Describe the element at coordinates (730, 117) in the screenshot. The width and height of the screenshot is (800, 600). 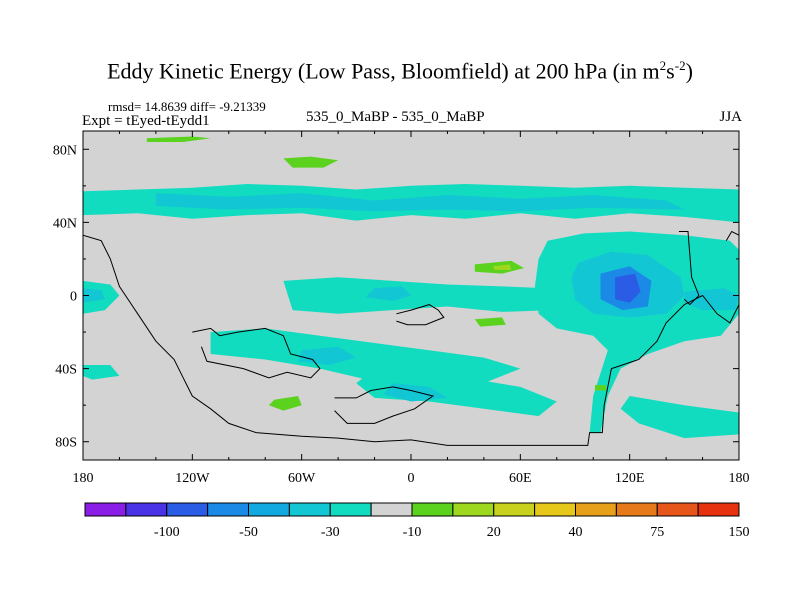
I see `season-label: JJA` at that location.